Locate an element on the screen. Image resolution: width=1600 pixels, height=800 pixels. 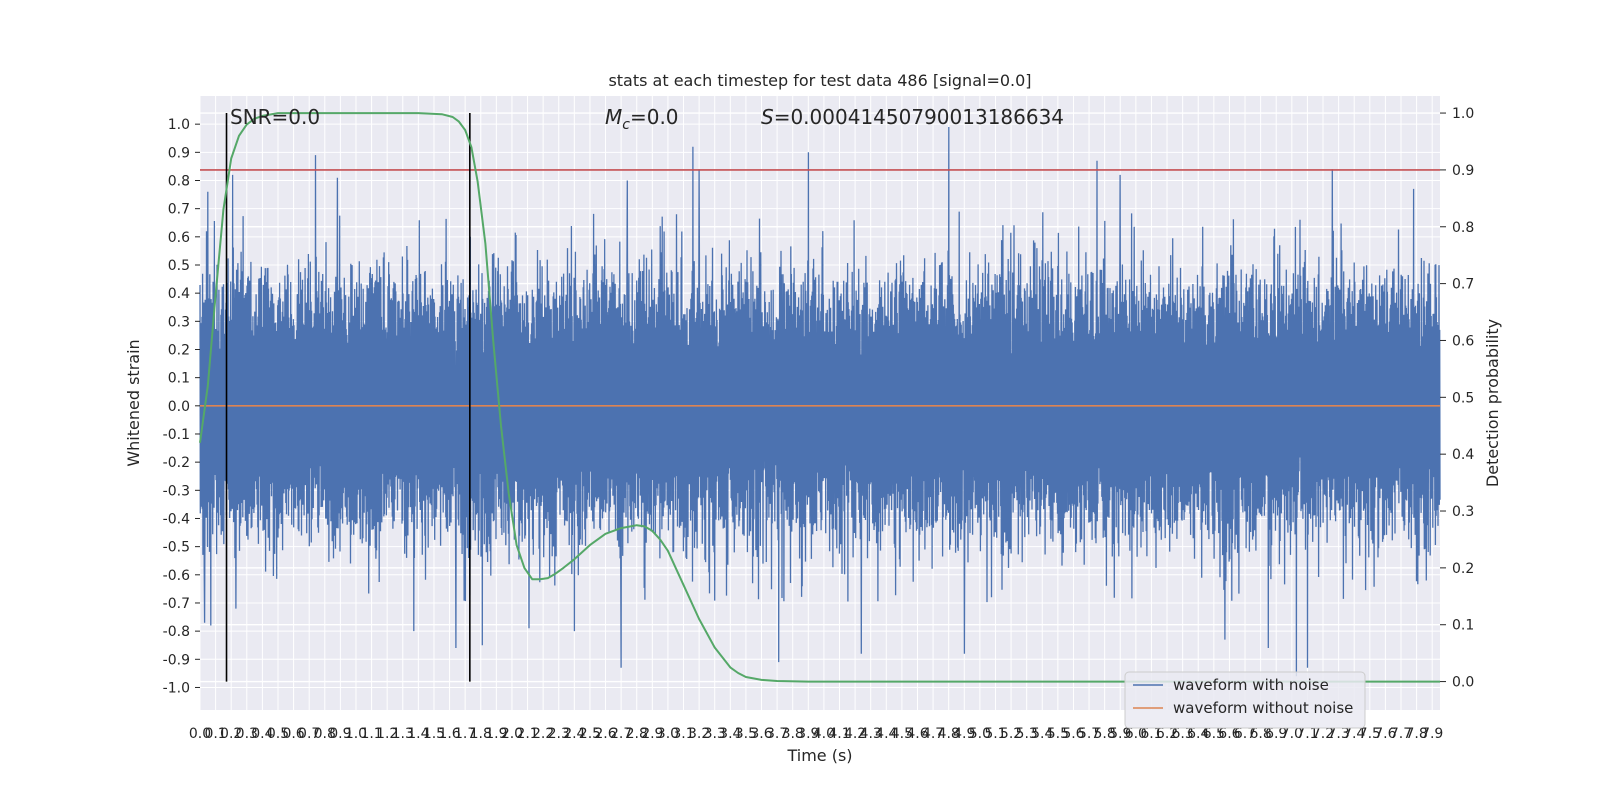
x-tick-label: 0.0 is located at coordinates (200, 734).